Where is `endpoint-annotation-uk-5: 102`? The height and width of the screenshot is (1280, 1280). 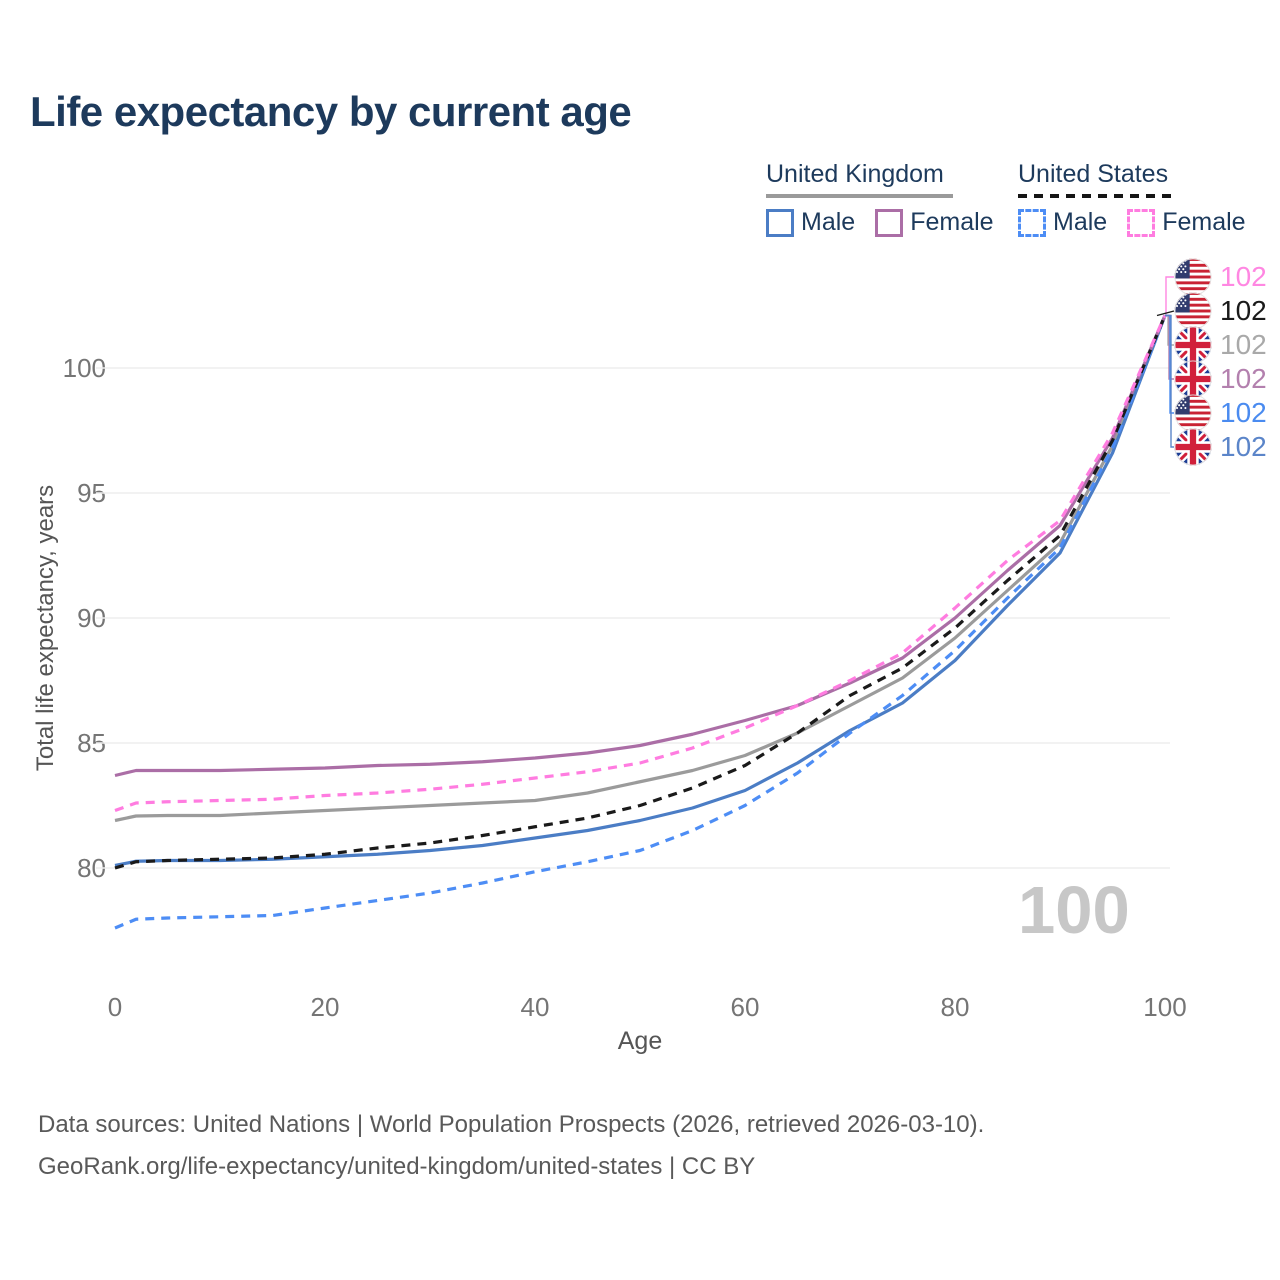
endpoint-annotation-uk-5: 102 is located at coordinates (1220, 447).